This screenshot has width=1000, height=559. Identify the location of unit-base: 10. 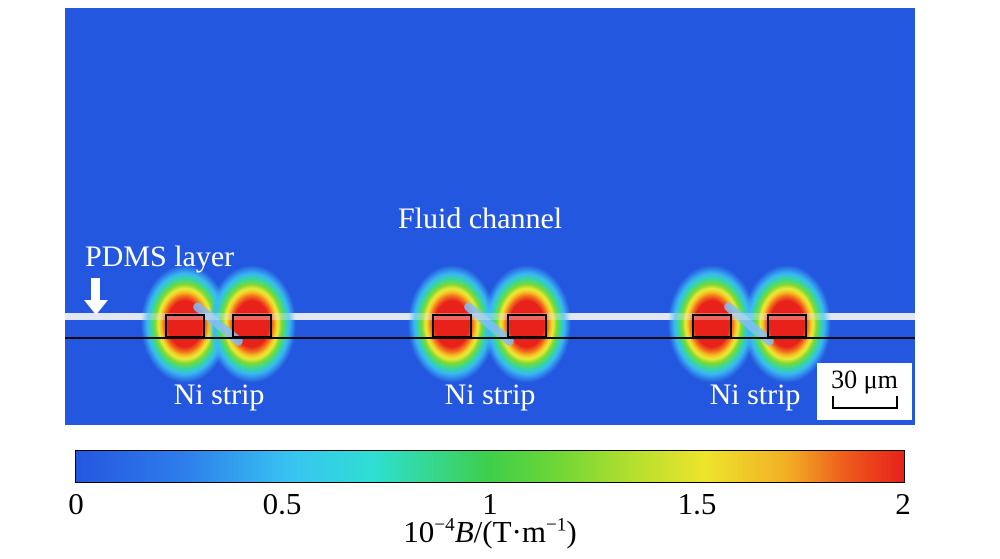
(419, 531).